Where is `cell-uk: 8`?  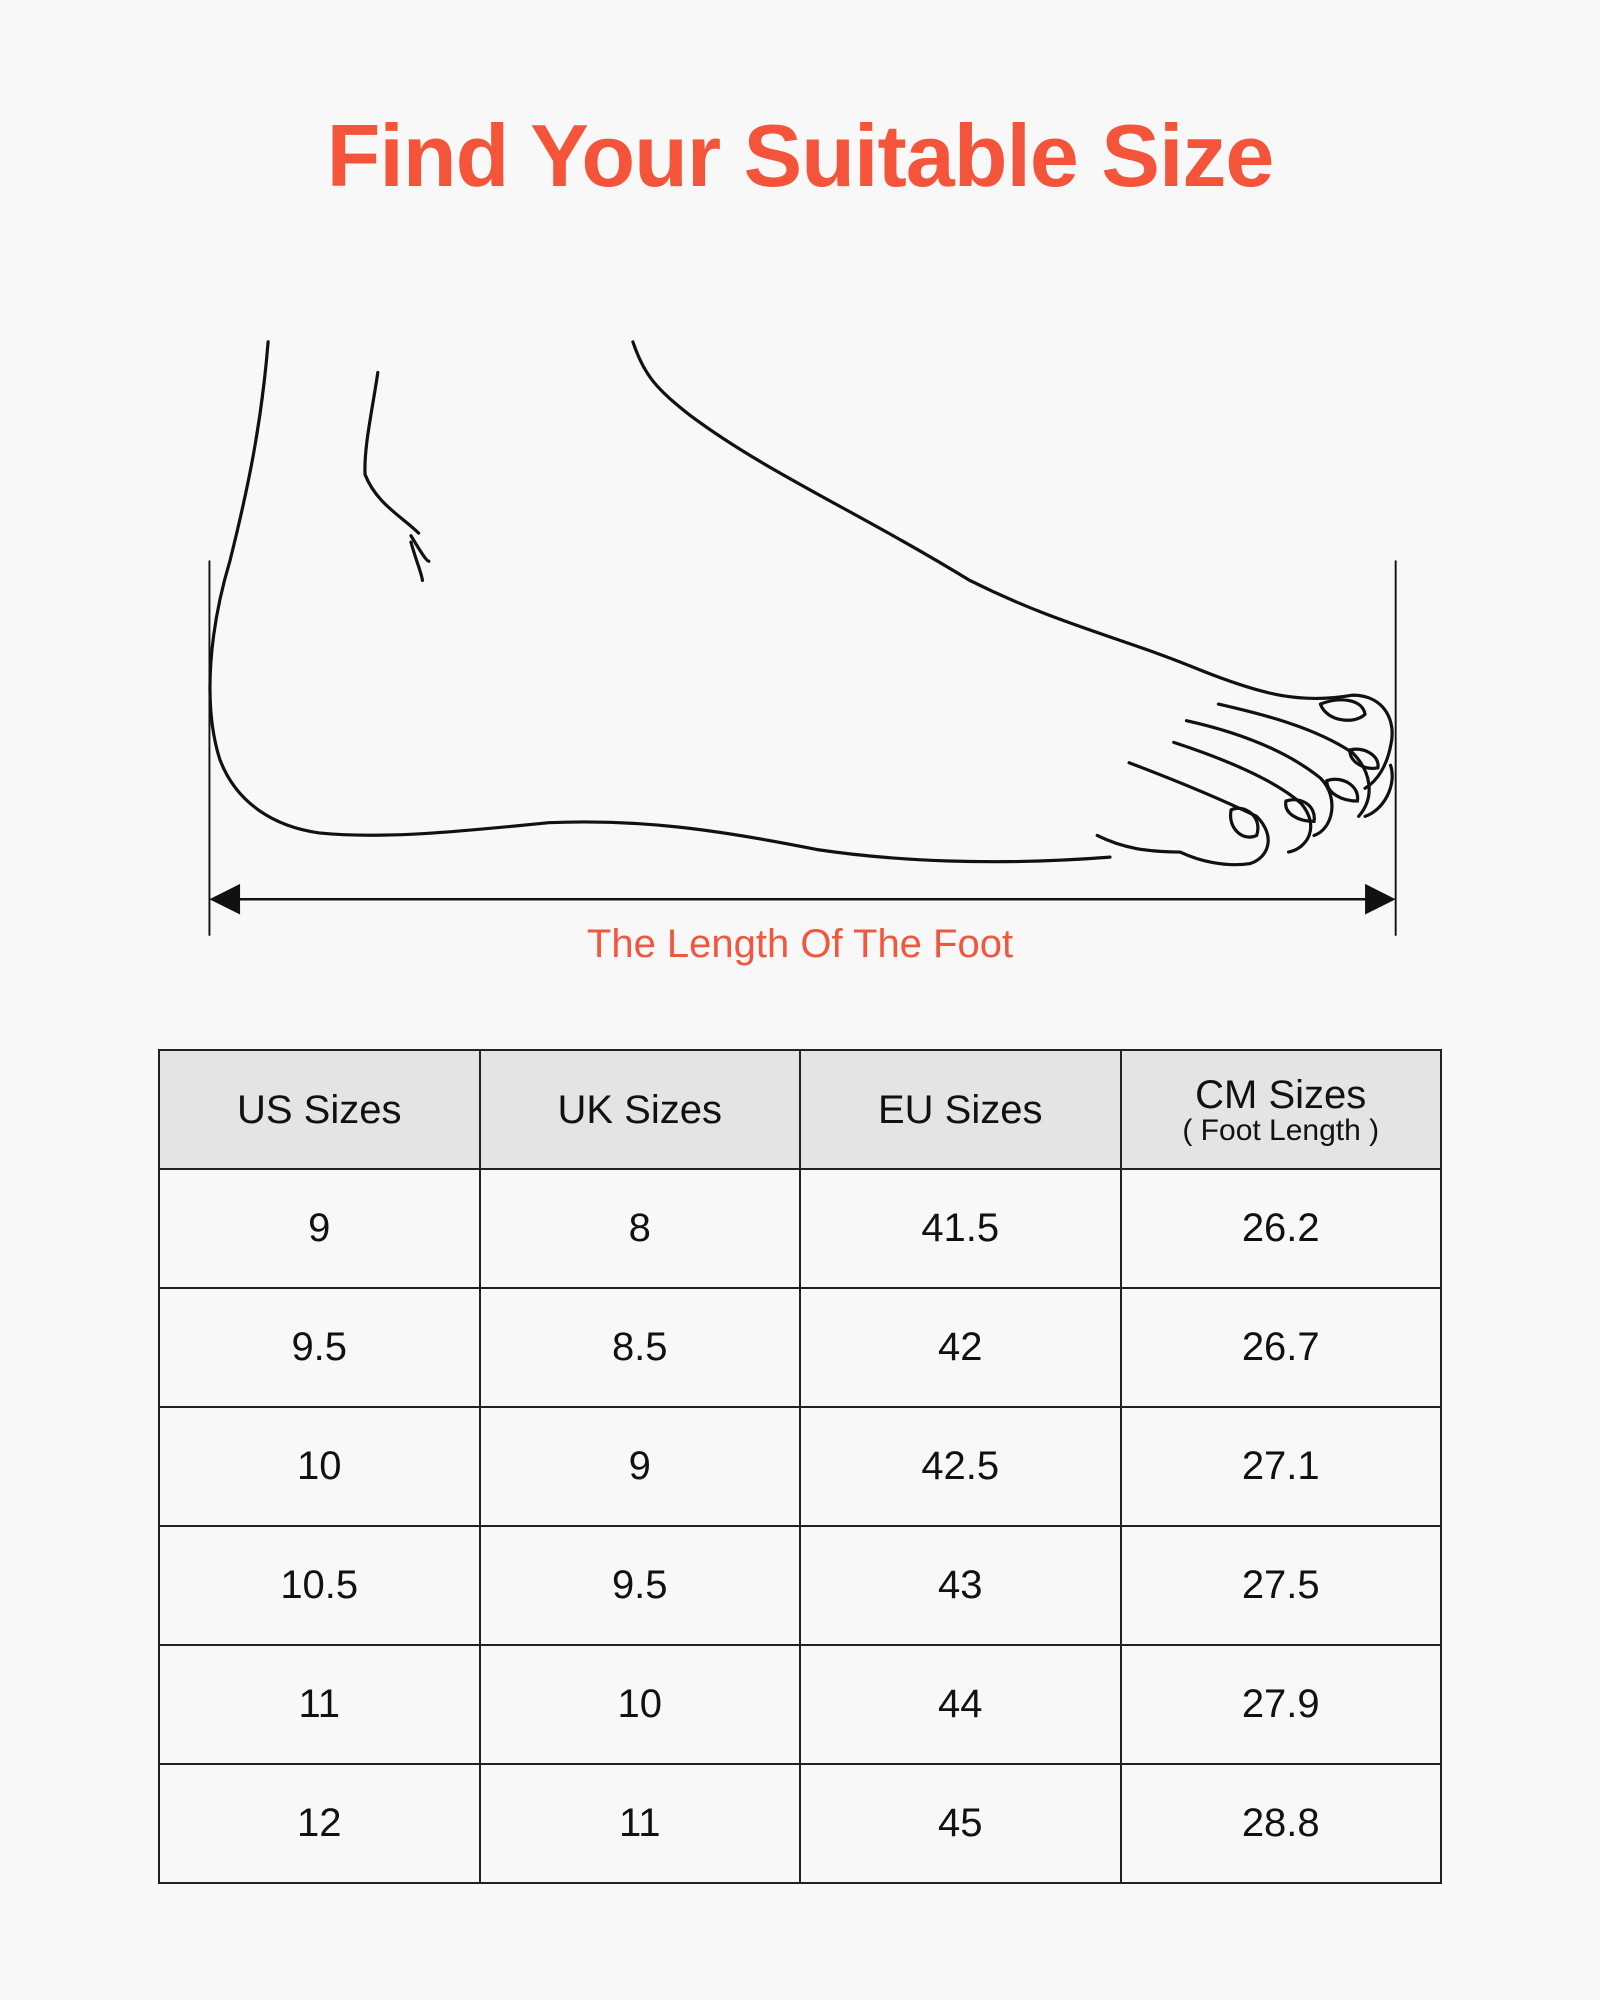
cell-uk: 8 is located at coordinates (639, 1228).